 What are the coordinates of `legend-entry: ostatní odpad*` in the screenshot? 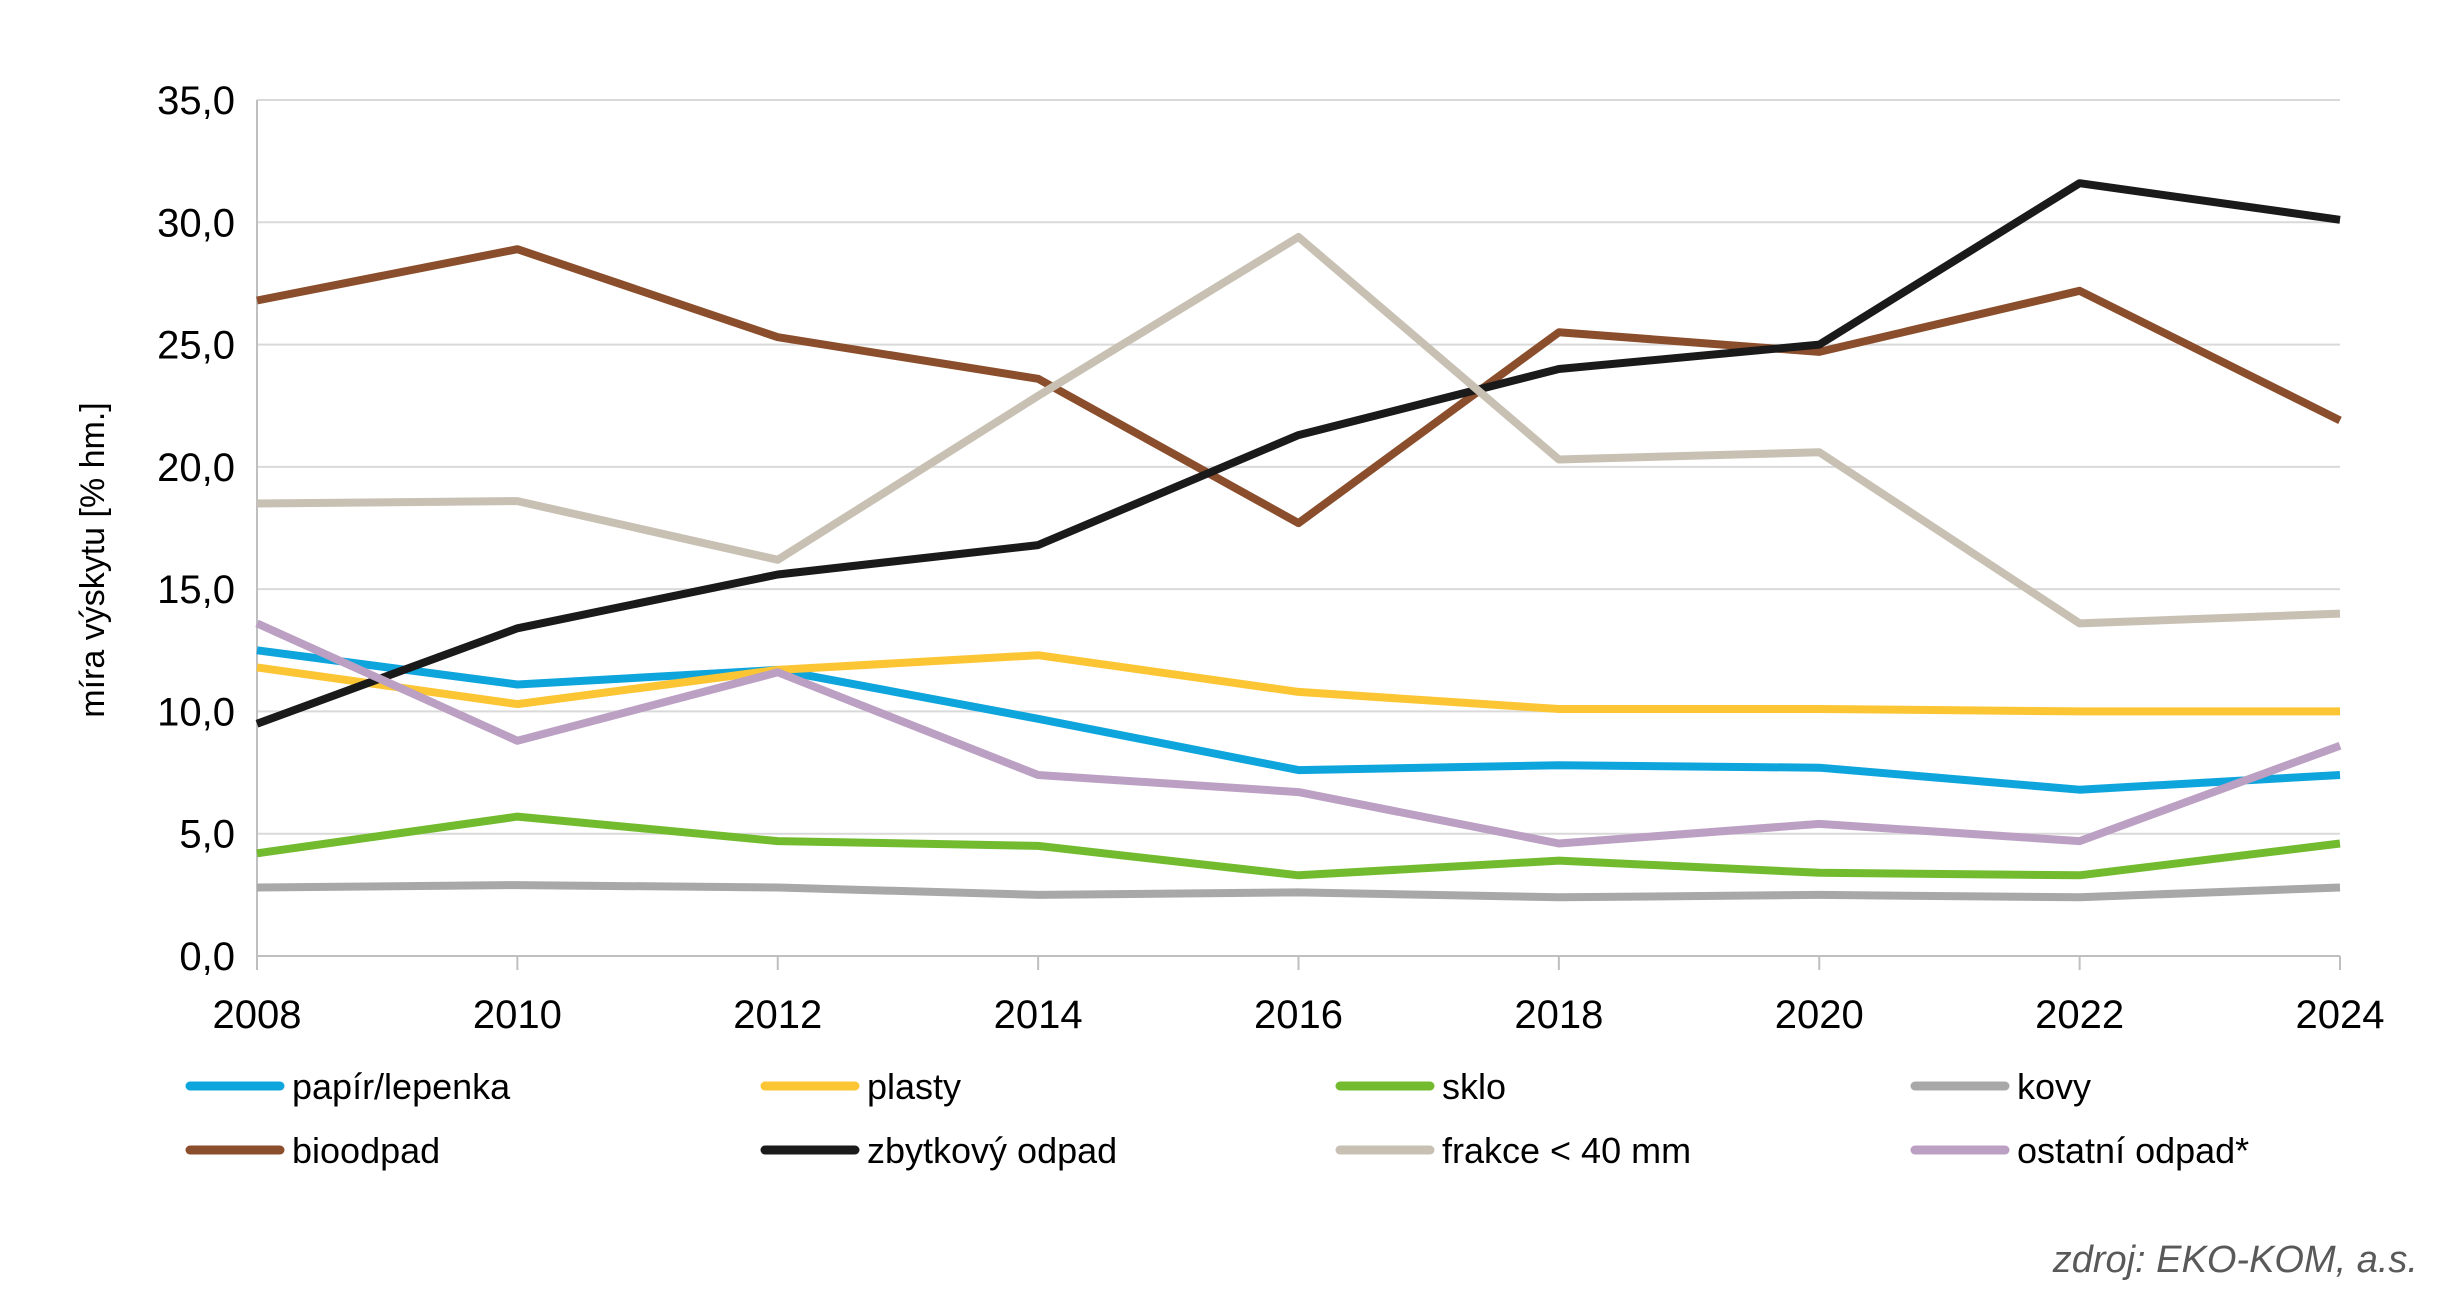 It's located at (2079, 1150).